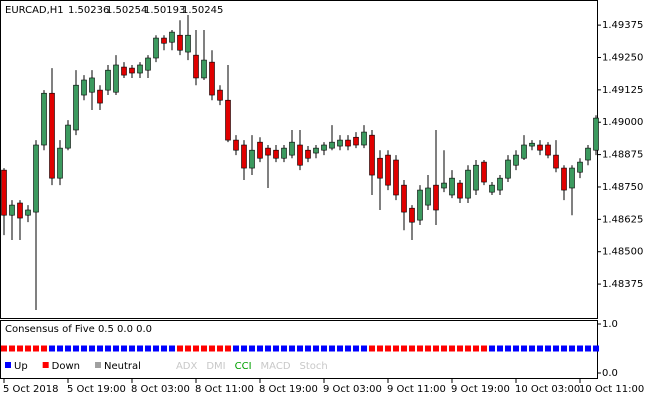 This screenshot has height=400, width=650. Describe the element at coordinates (480, 389) in the screenshot. I see `x-tick-label: 9 Oct 19:00` at that location.